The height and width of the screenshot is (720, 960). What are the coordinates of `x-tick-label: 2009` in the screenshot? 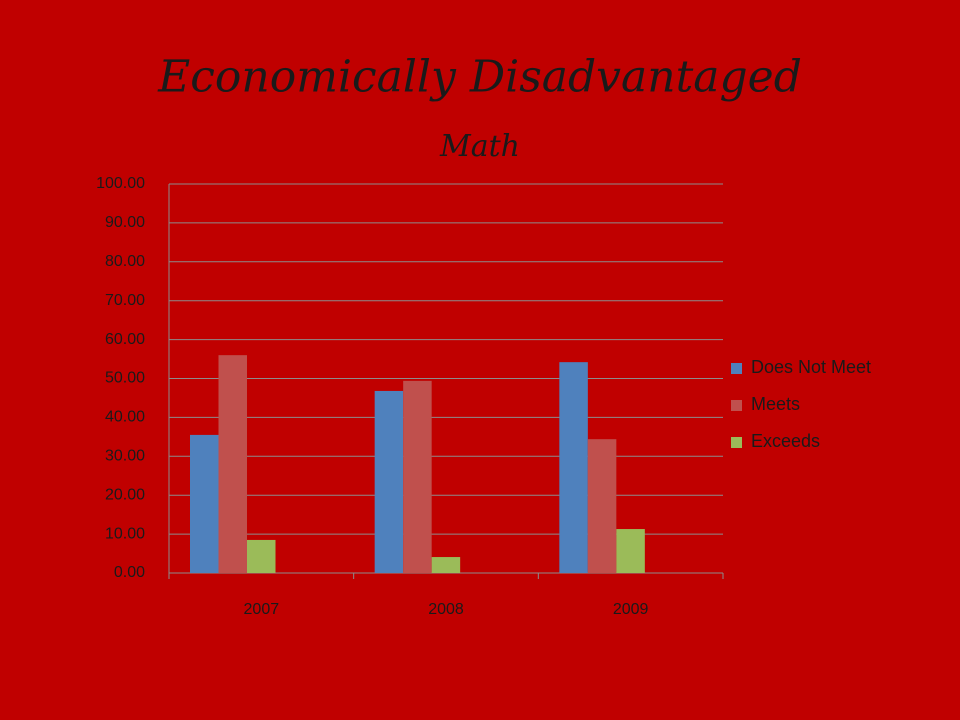 It's located at (631, 609).